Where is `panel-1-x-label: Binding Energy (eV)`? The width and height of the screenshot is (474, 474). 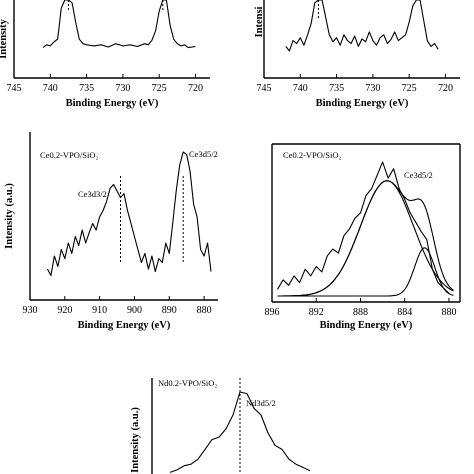
panel-1-x-label: Binding Energy (eV) is located at coordinates (112, 103).